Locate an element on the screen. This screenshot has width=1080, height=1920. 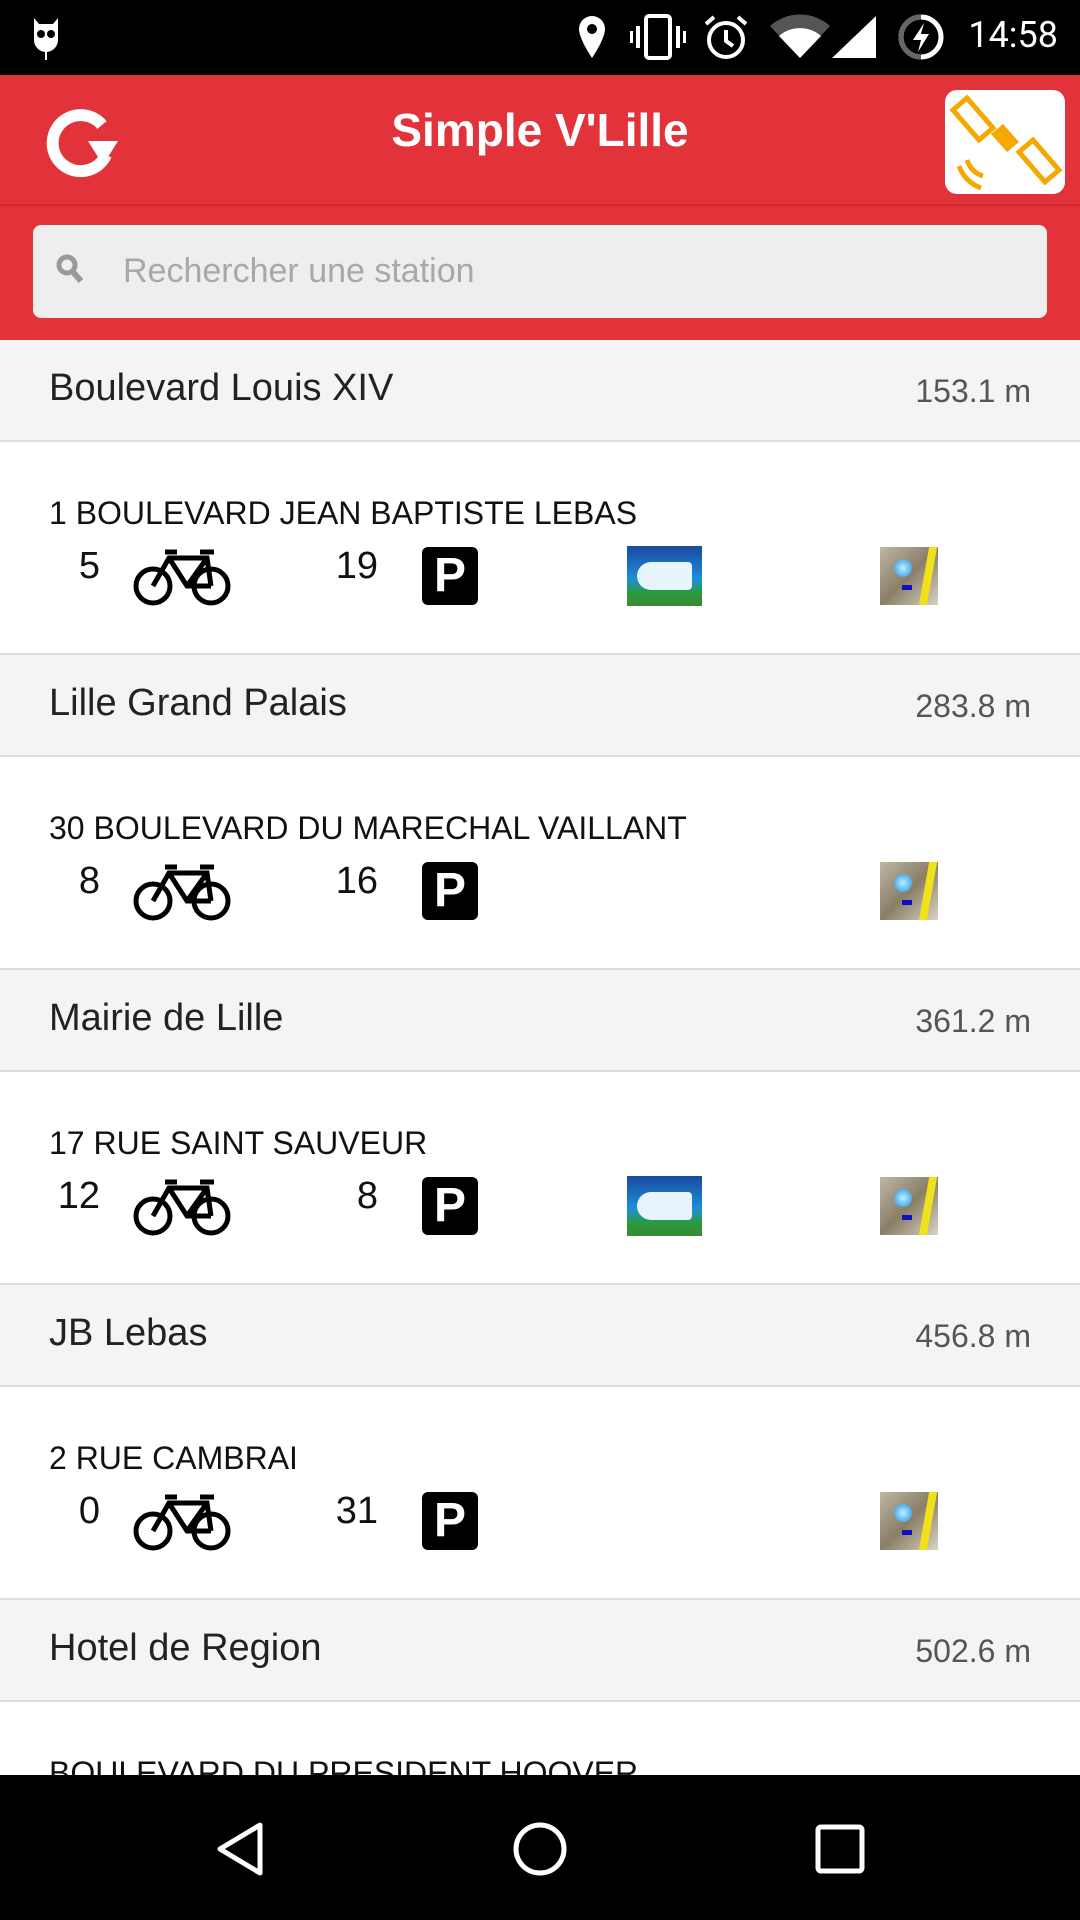
available-bikes: 12 is located at coordinates (78, 1196).